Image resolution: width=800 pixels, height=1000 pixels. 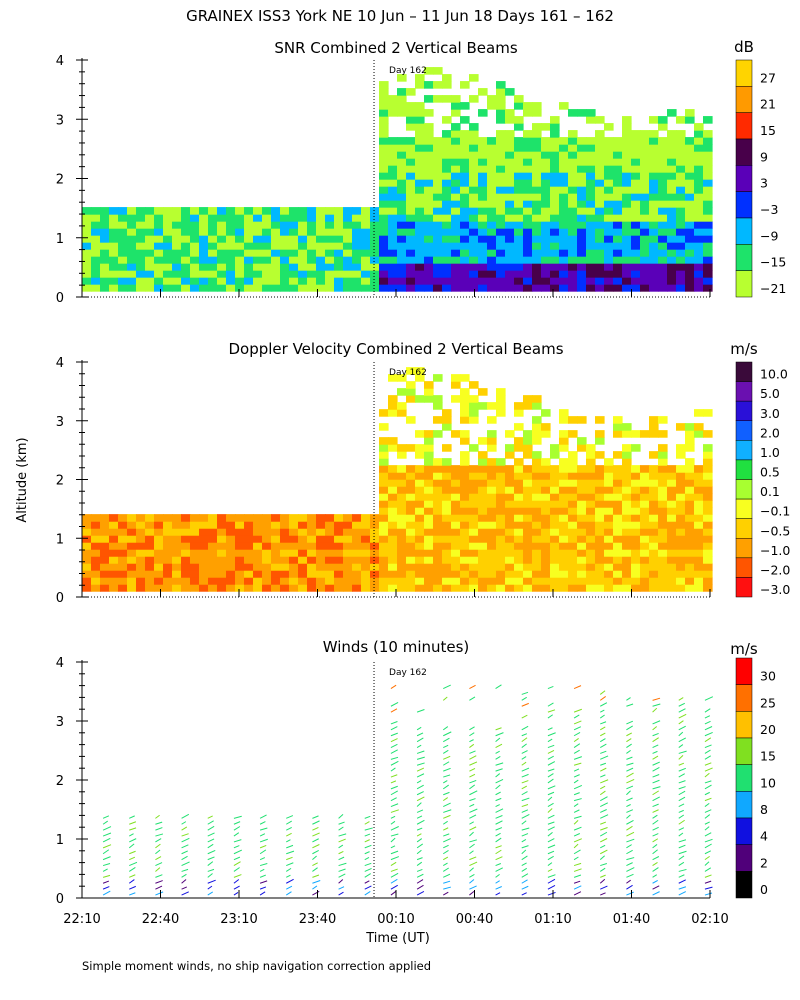 I want to click on colorbar-label: −21, so click(x=773, y=288).